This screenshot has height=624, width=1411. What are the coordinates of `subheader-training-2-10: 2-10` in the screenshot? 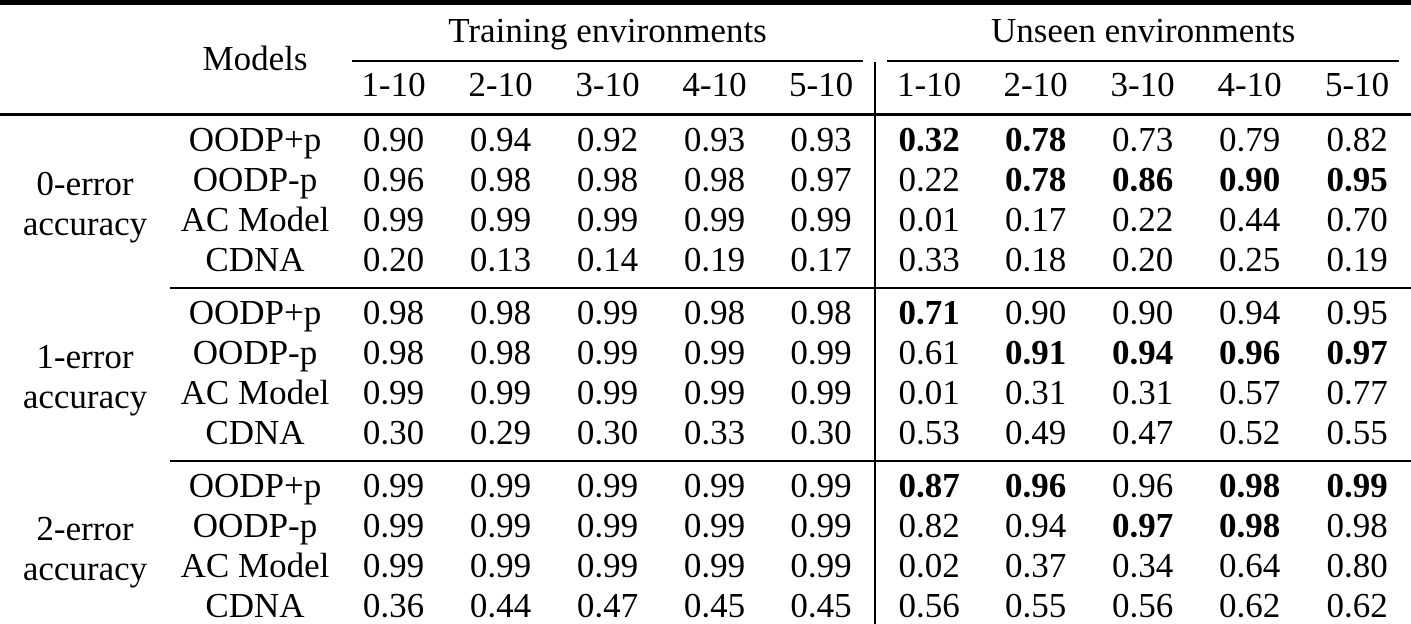 It's located at (500, 89).